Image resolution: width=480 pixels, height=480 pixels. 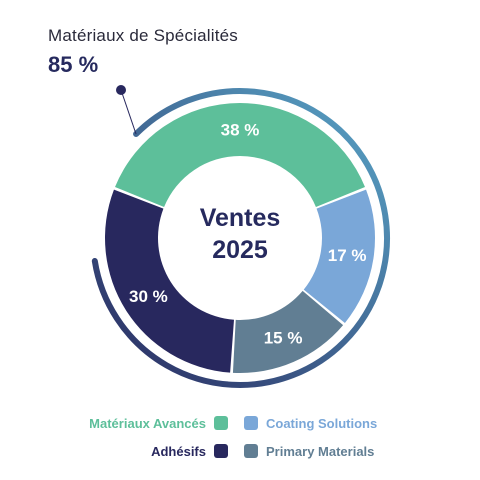 What do you see at coordinates (320, 451) in the screenshot?
I see `legend-label: Primary Materials` at bounding box center [320, 451].